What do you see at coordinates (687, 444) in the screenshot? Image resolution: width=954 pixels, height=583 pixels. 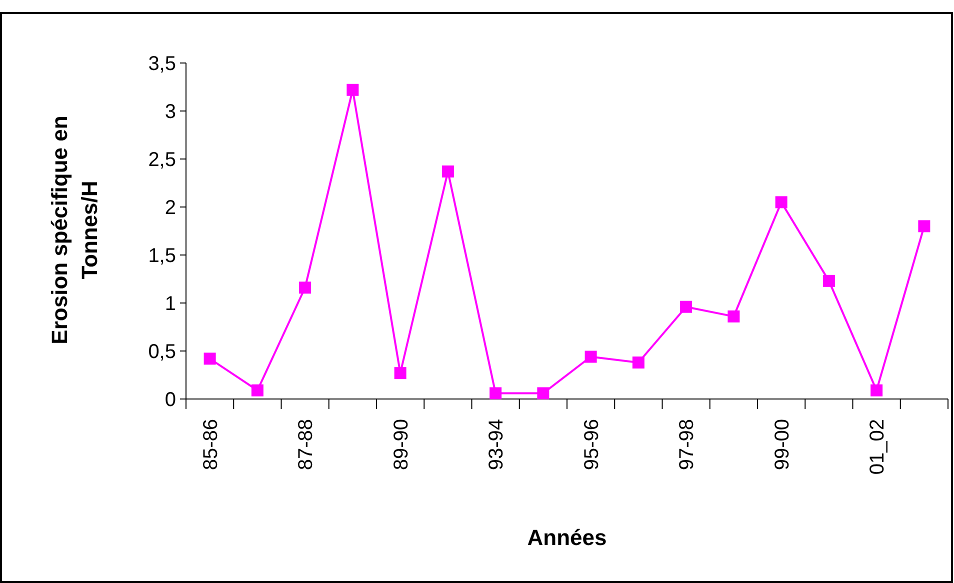 I see `x-tick-label: 97-98` at bounding box center [687, 444].